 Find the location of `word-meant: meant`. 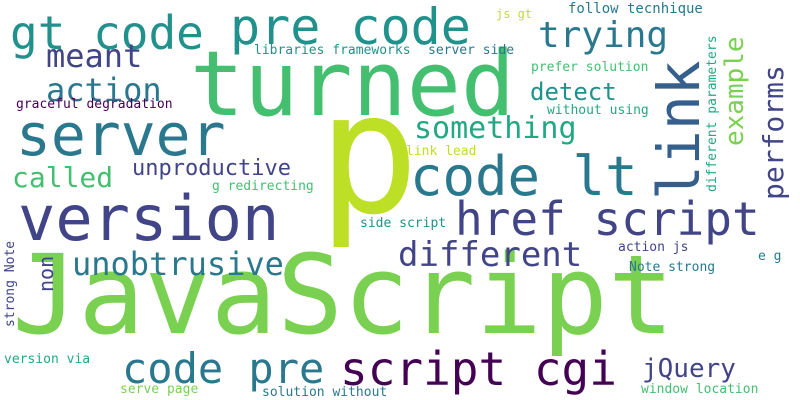

word-meant: meant is located at coordinates (94, 56).